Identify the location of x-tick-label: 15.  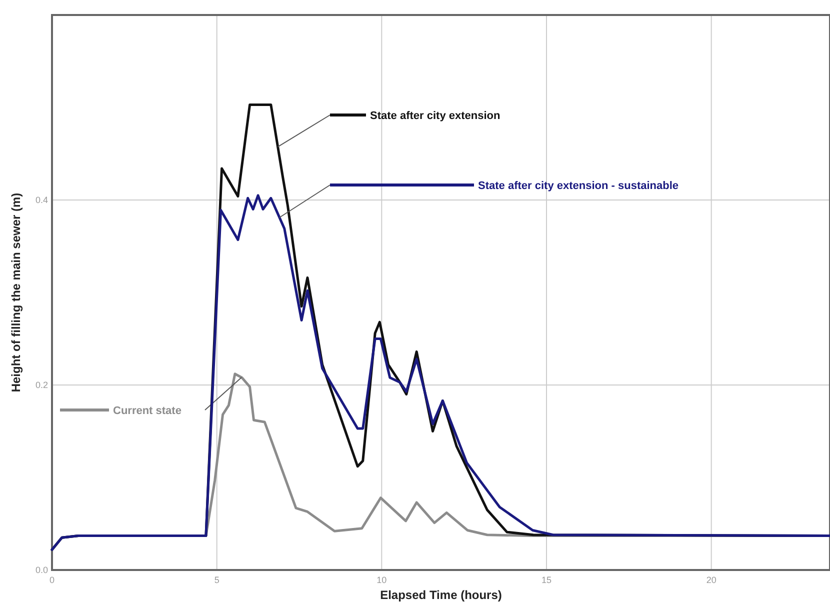
(546, 580).